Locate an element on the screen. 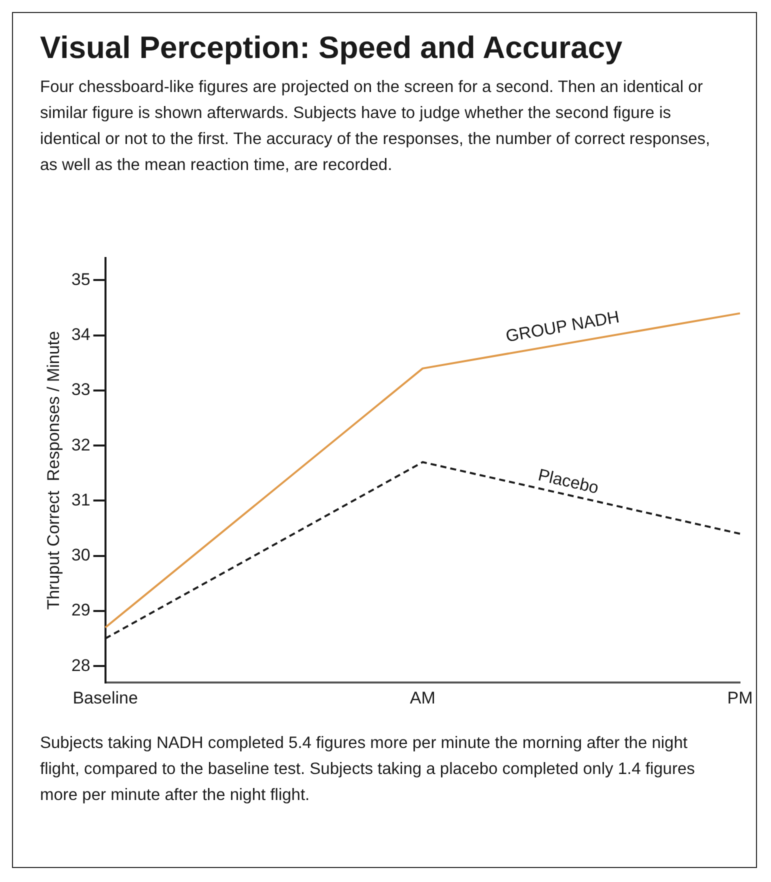 The width and height of the screenshot is (771, 882). x-tick-label: Baseline is located at coordinates (105, 698).